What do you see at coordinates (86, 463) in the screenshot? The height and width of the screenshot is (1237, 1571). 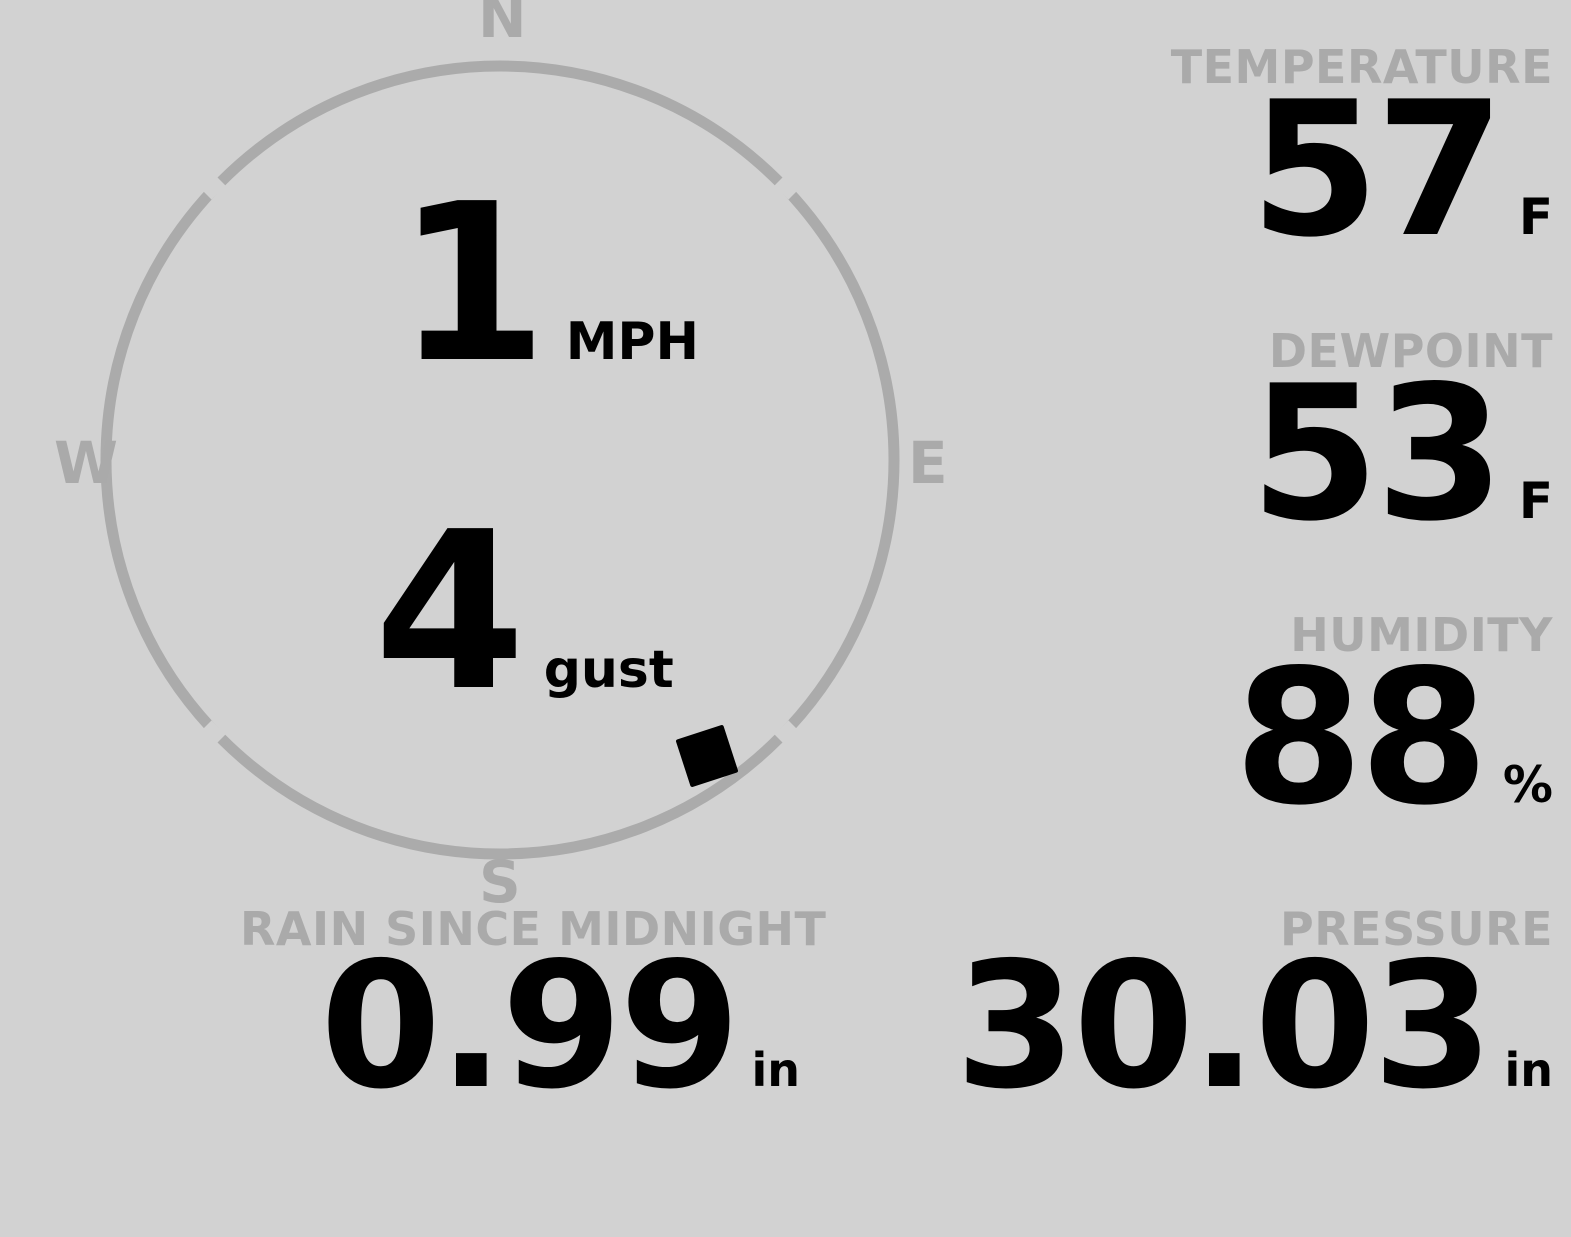 I see `compass-label-west: W` at bounding box center [86, 463].